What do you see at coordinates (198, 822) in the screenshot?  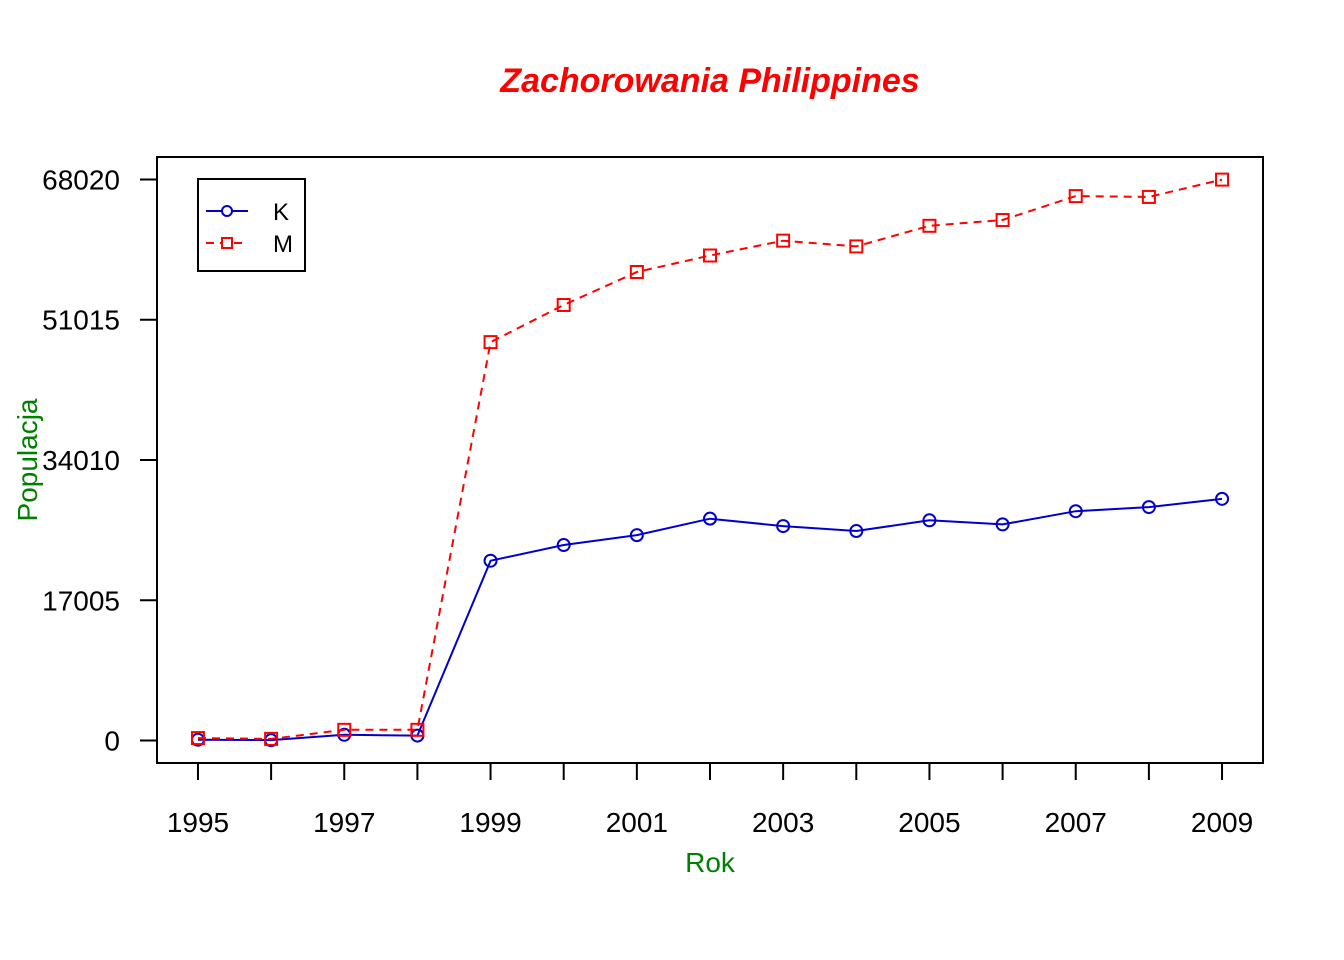 I see `x-tick-label: 1995` at bounding box center [198, 822].